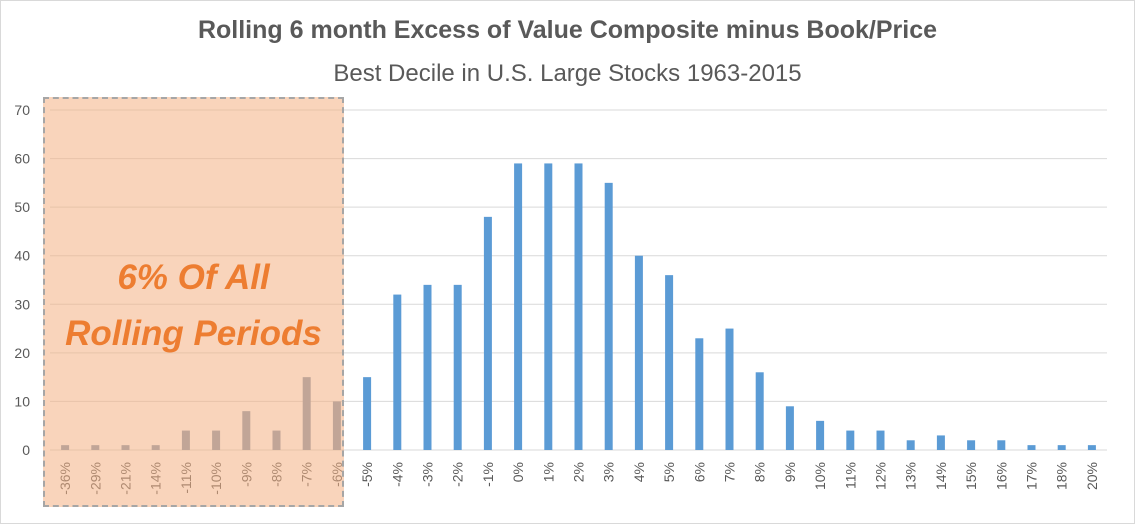  What do you see at coordinates (790, 472) in the screenshot?
I see `x-tick-label: 9%` at bounding box center [790, 472].